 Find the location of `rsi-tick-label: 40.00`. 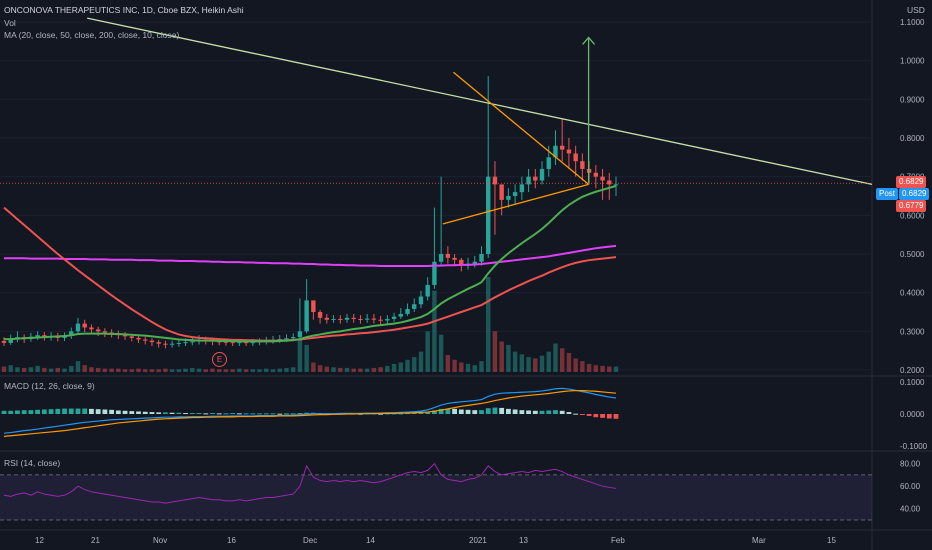

rsi-tick-label: 40.00 is located at coordinates (910, 509).